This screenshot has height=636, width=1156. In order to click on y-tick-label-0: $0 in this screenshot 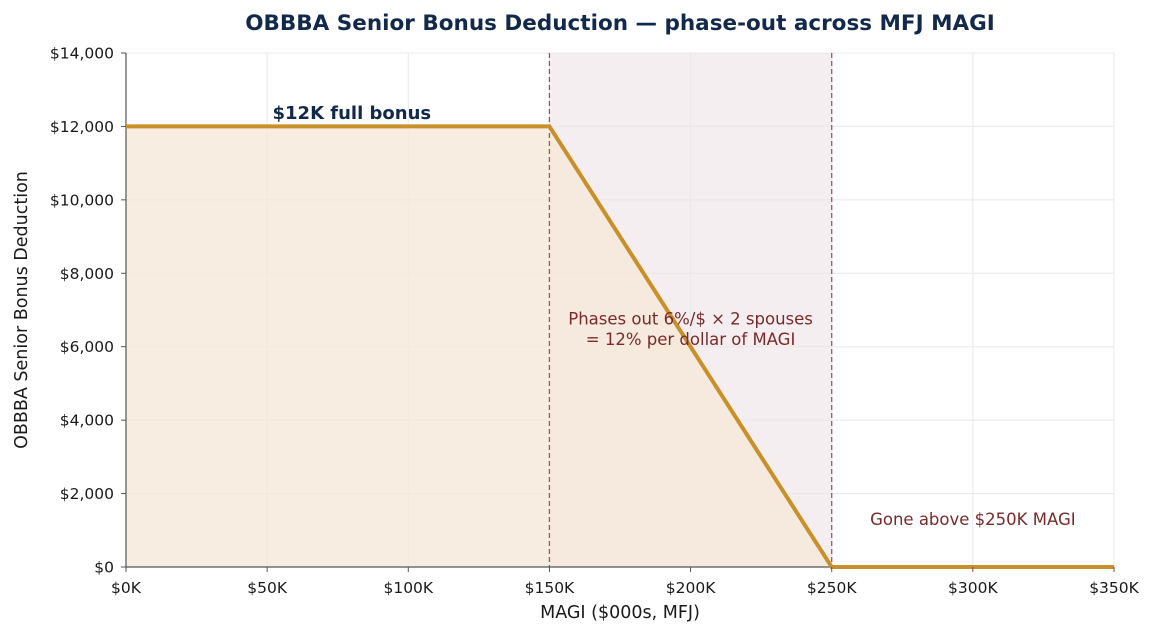, I will do `click(104, 568)`.